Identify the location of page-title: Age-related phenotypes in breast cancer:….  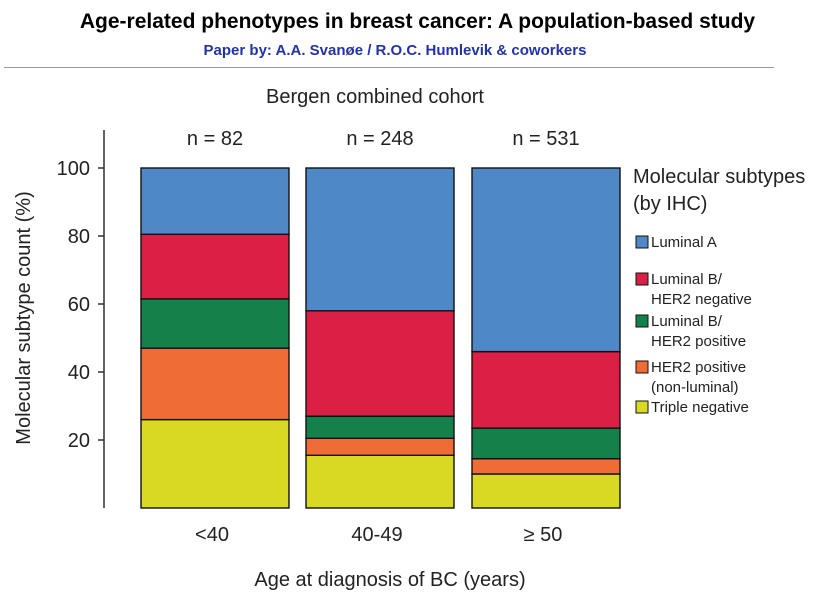
(417, 21).